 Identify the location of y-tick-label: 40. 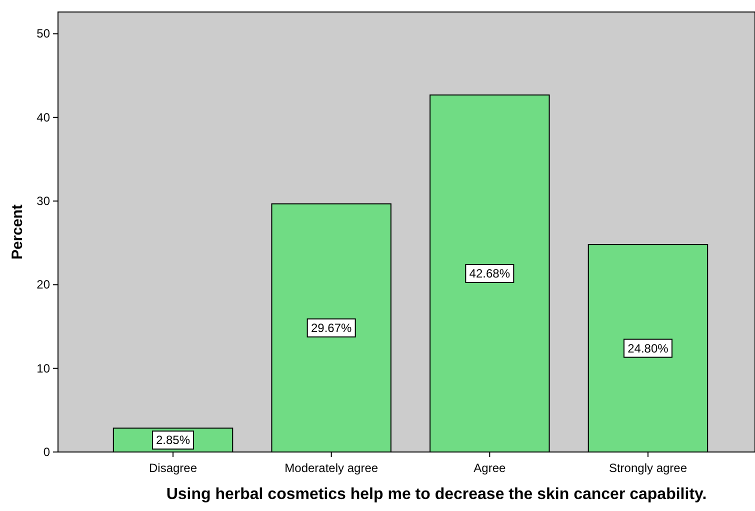
(43, 117).